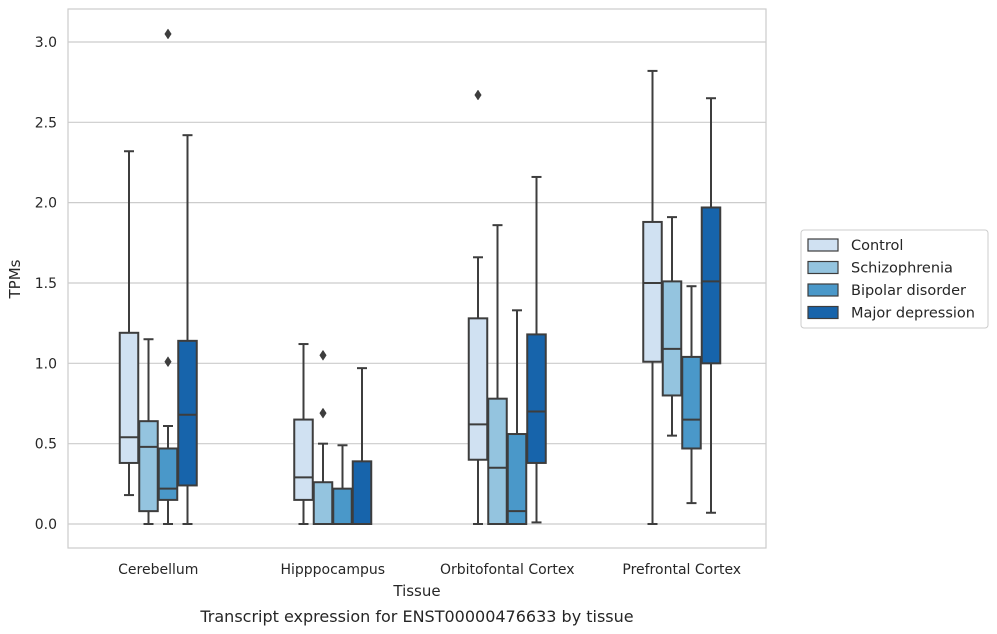 The height and width of the screenshot is (634, 997). Describe the element at coordinates (46, 204) in the screenshot. I see `y-tick-label: 2.0` at that location.